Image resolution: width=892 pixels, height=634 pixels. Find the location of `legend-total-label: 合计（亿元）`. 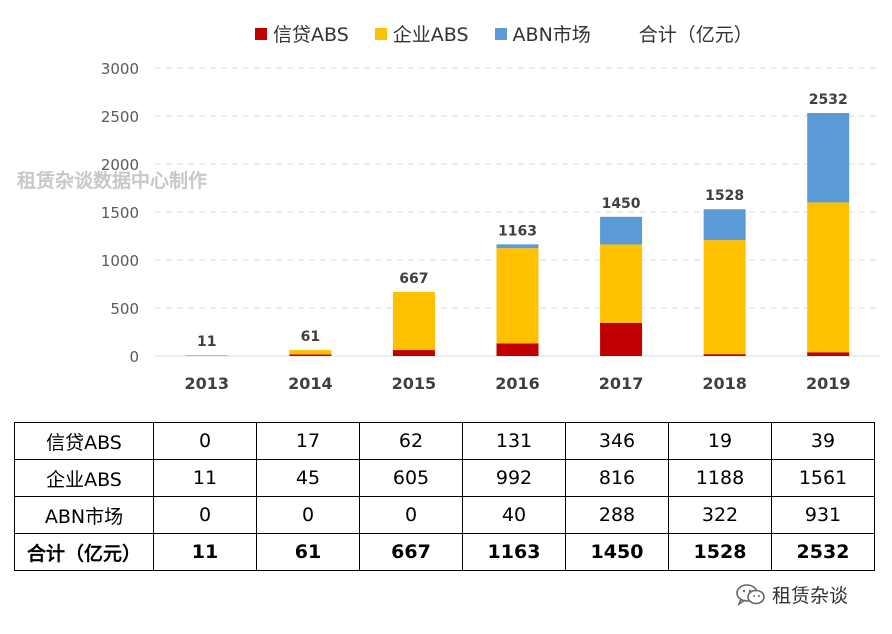

legend-total-label: 合计（亿元） is located at coordinates (695, 35).